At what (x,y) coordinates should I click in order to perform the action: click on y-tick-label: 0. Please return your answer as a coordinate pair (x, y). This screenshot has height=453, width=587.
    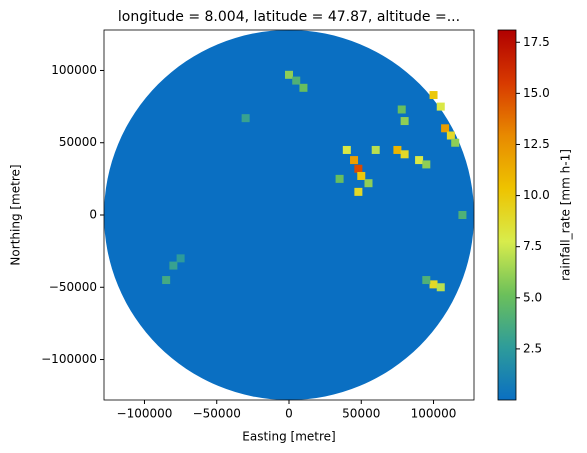
    Looking at the image, I should click on (93, 215).